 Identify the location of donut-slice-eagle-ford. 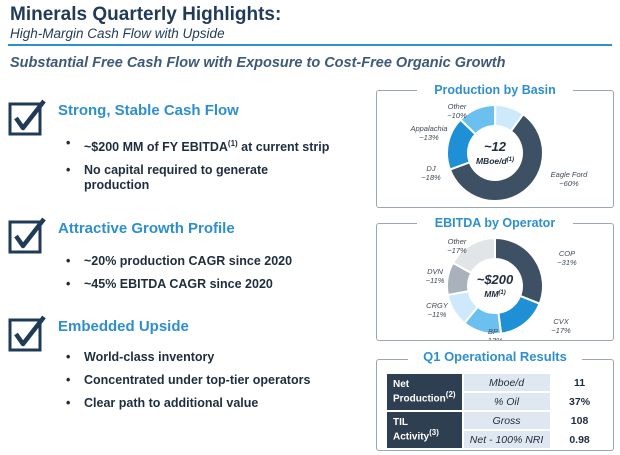
(496, 157).